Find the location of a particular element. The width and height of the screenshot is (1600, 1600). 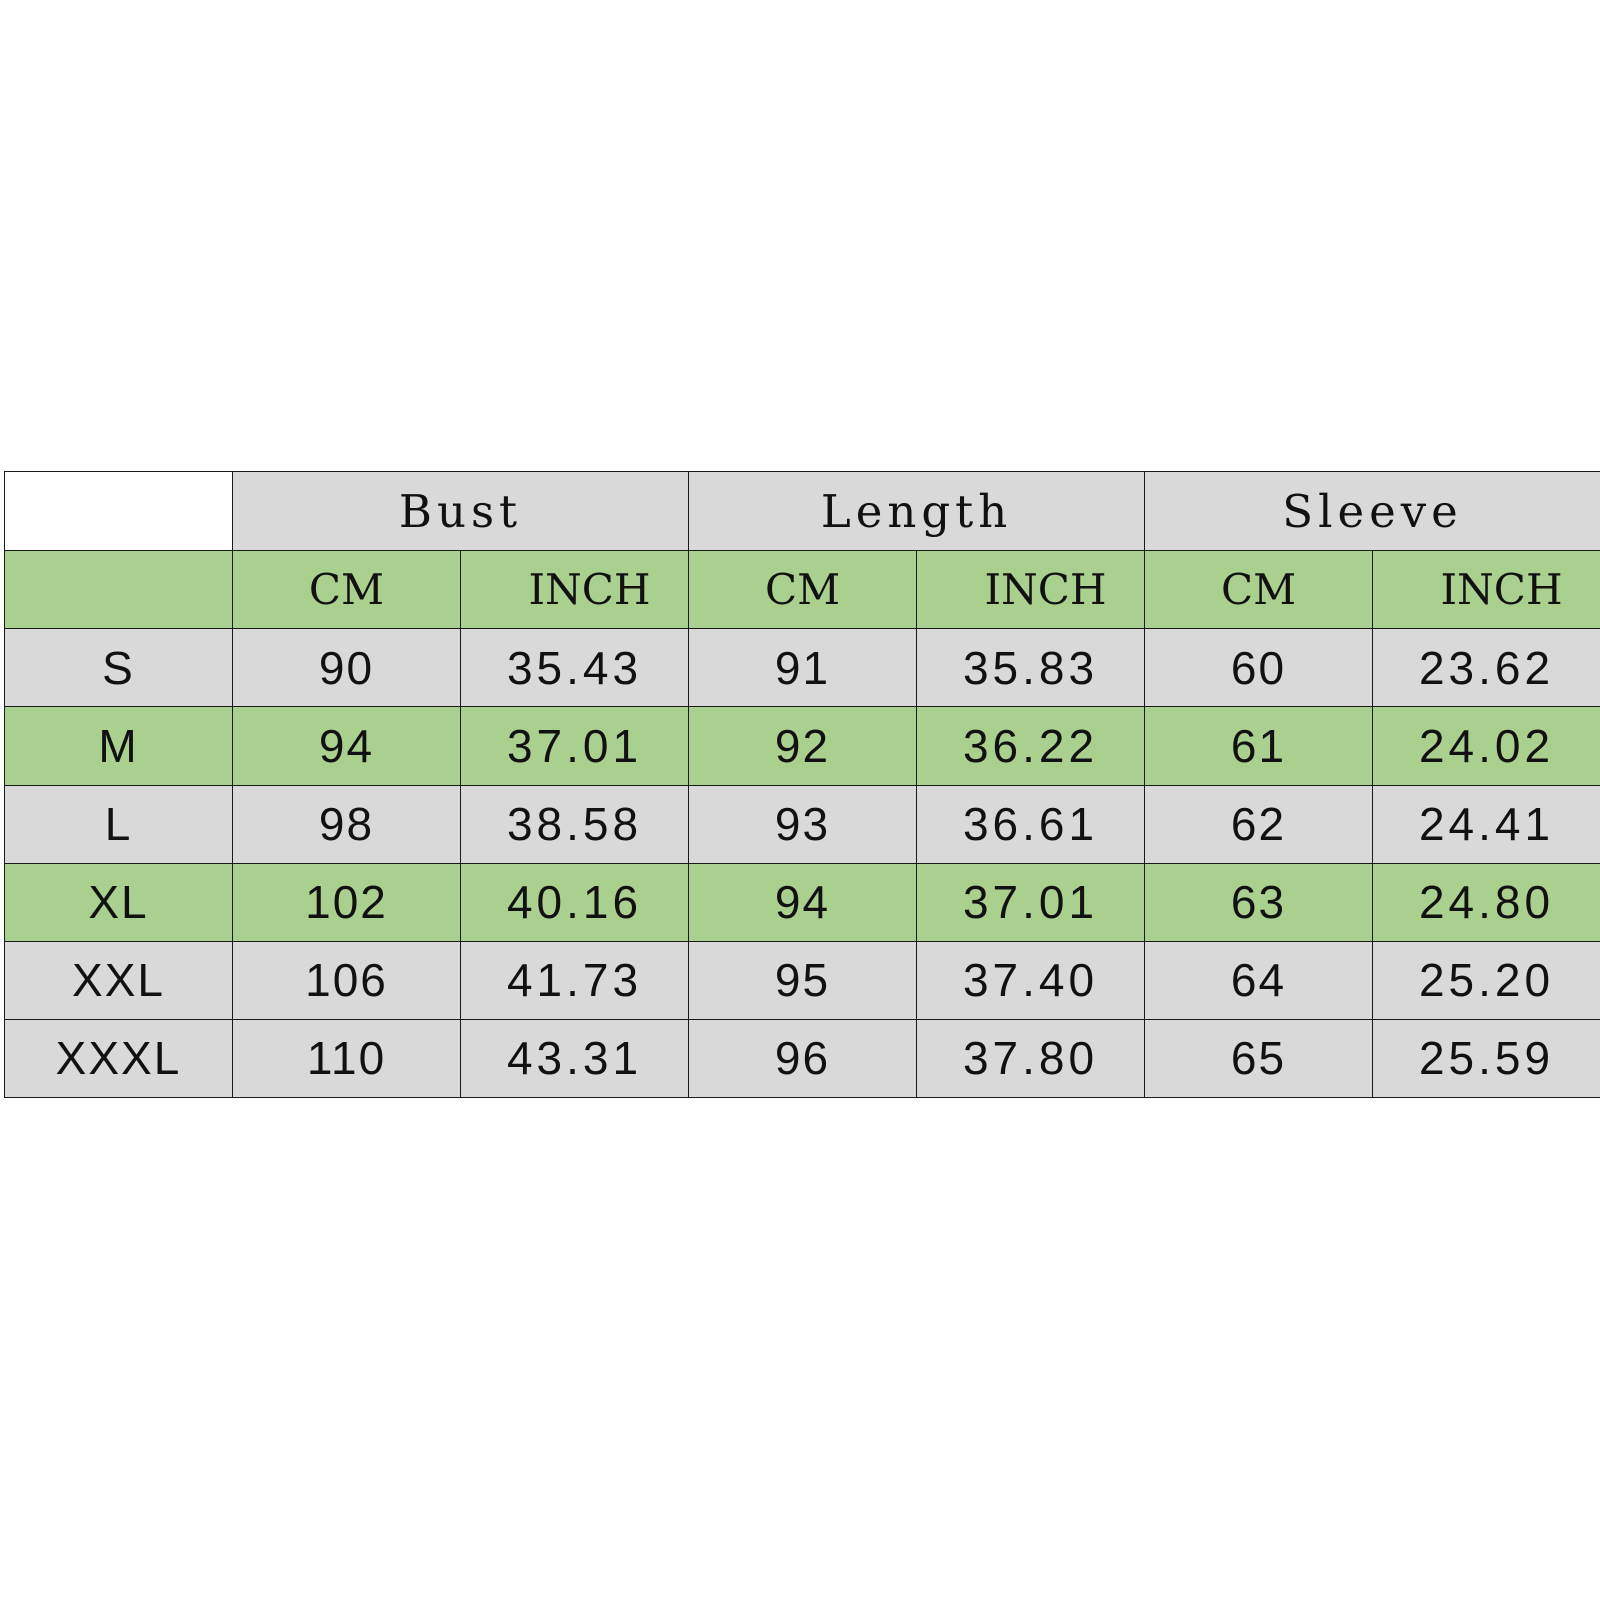

measurement-group-header-row: Bust Length Sleeve is located at coordinates (802, 511).